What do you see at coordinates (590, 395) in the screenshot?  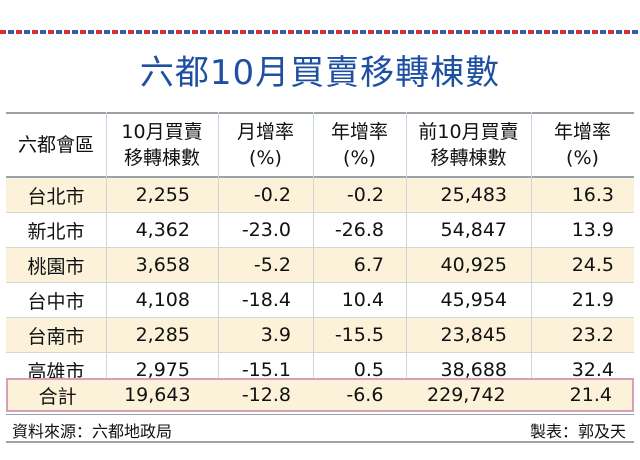 I see `total-ytd-yoy: 21.4` at bounding box center [590, 395].